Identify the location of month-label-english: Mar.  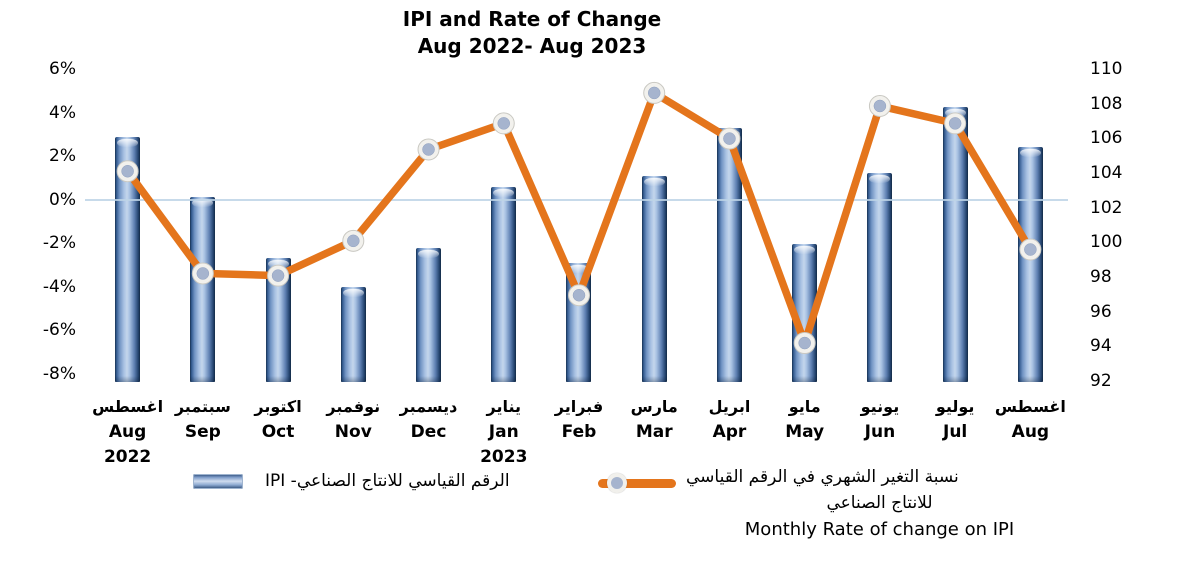
(654, 432).